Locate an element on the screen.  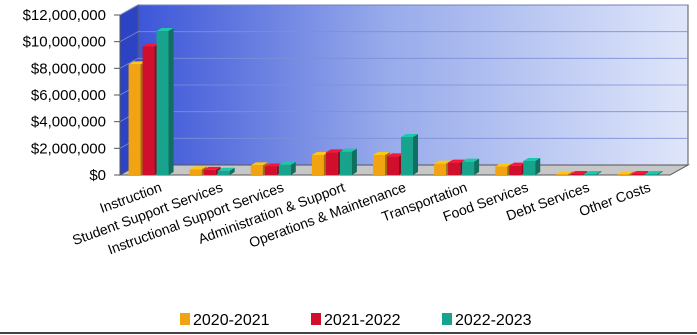
legend-item: 2021-2022 is located at coordinates (356, 320).